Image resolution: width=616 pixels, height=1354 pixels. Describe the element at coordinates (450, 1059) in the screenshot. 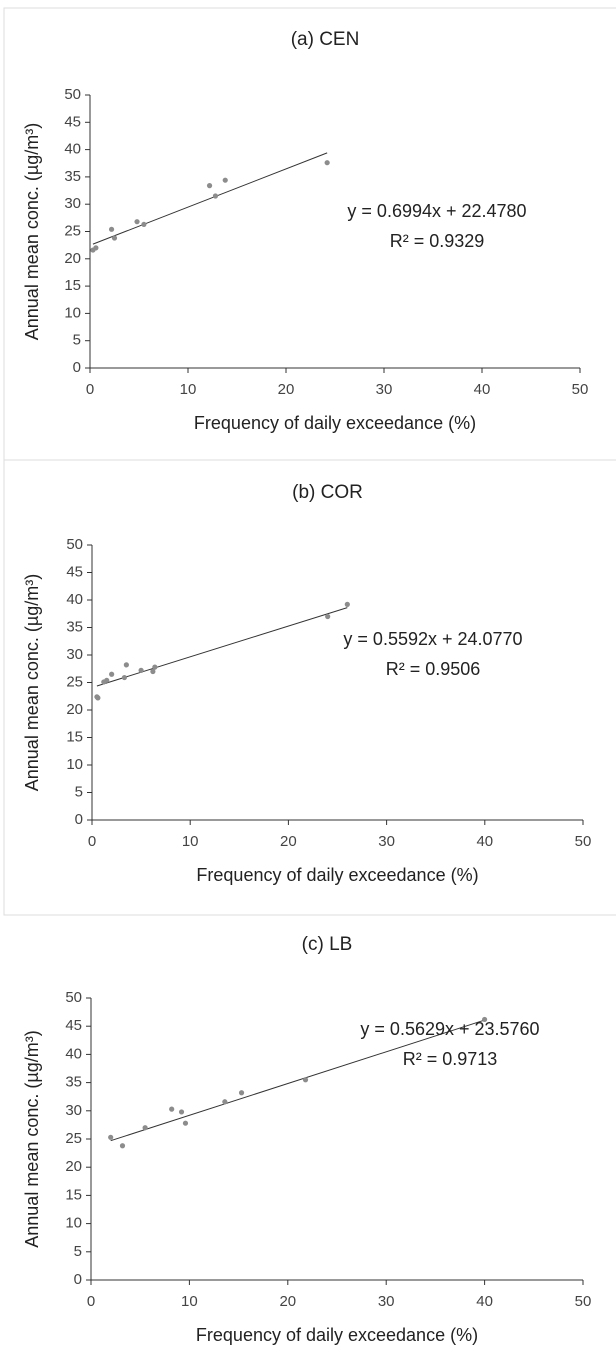

I see `r-squared: R² = 0.9713` at that location.